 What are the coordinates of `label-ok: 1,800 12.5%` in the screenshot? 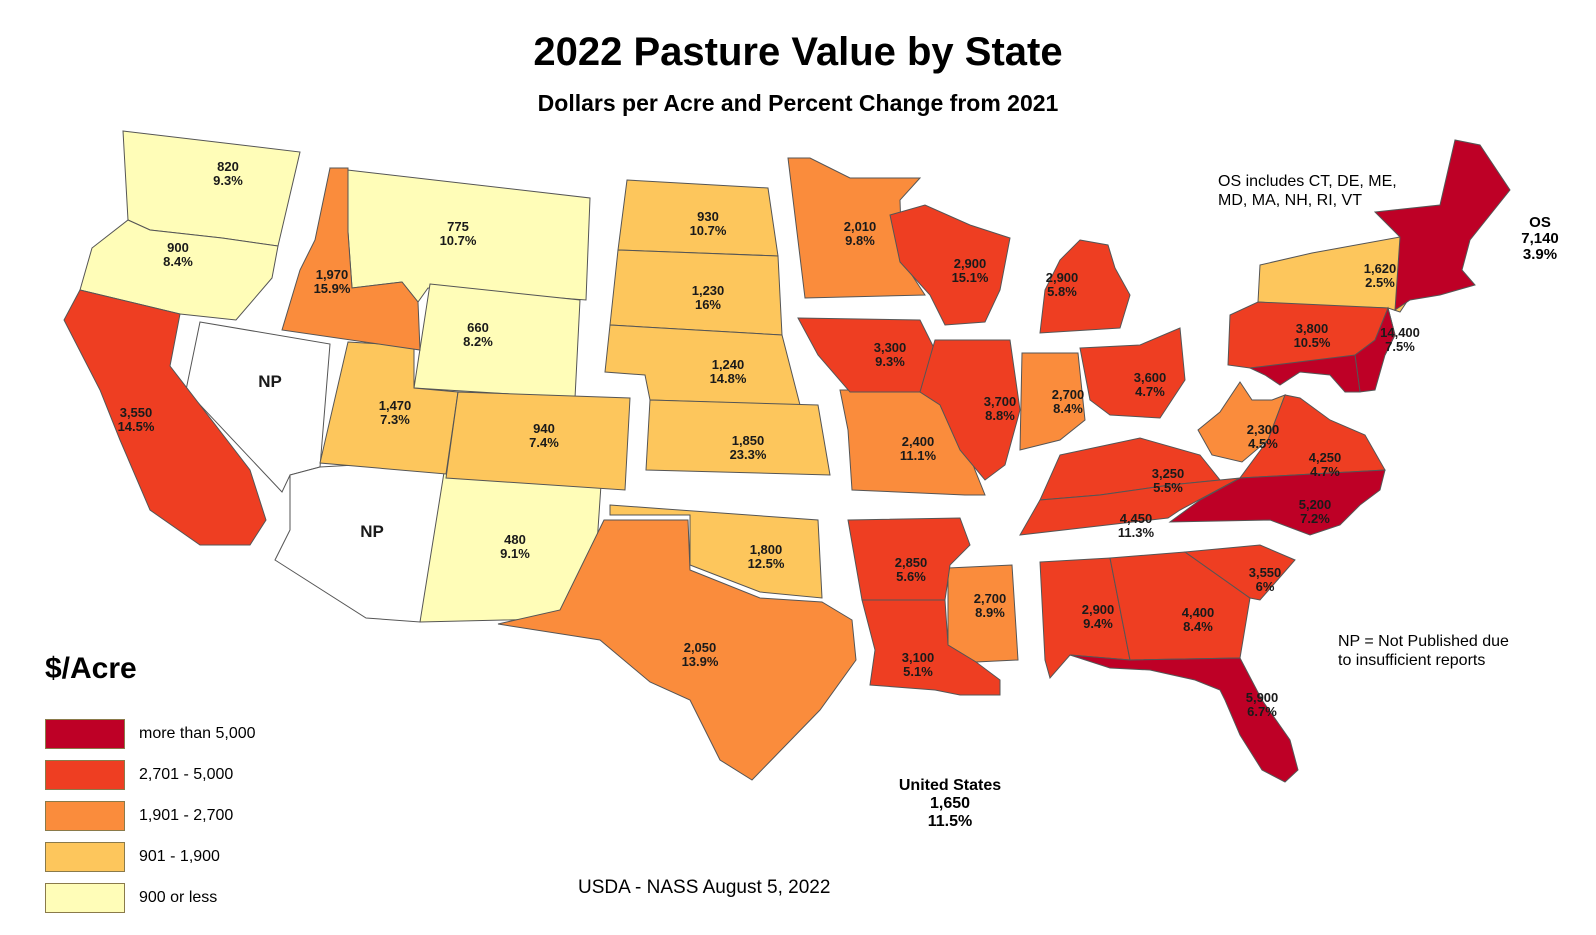 It's located at (766, 556).